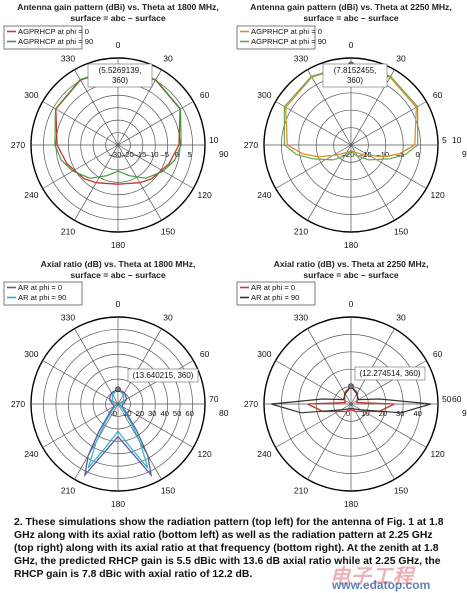  What do you see at coordinates (464, 154) in the screenshot?
I see `angle-tick-label: 90` at bounding box center [464, 154].